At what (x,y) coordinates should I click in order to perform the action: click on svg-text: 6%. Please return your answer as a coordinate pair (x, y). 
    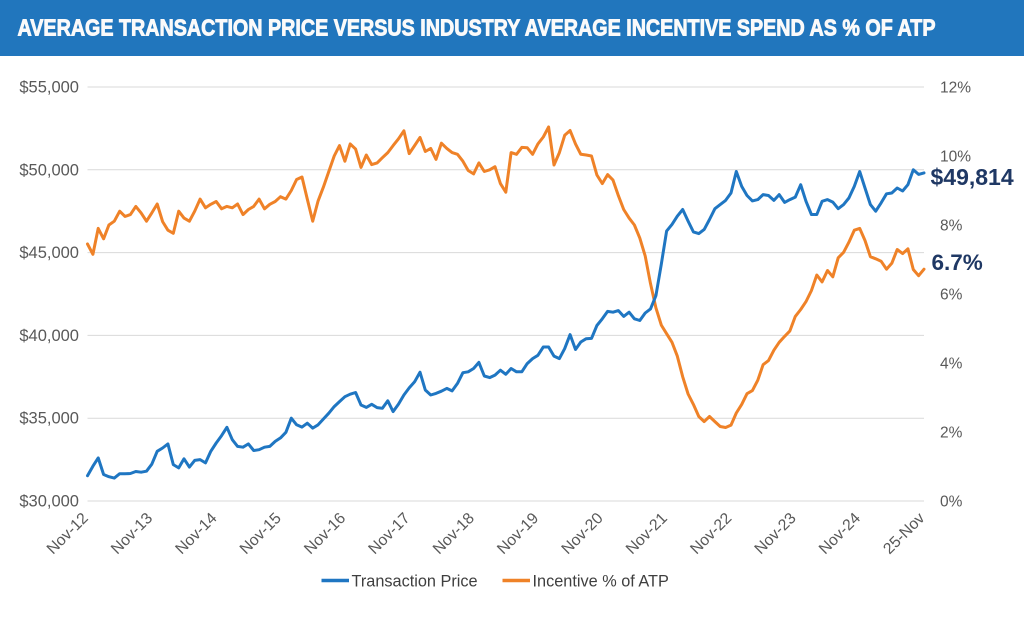
    Looking at the image, I should click on (951, 295).